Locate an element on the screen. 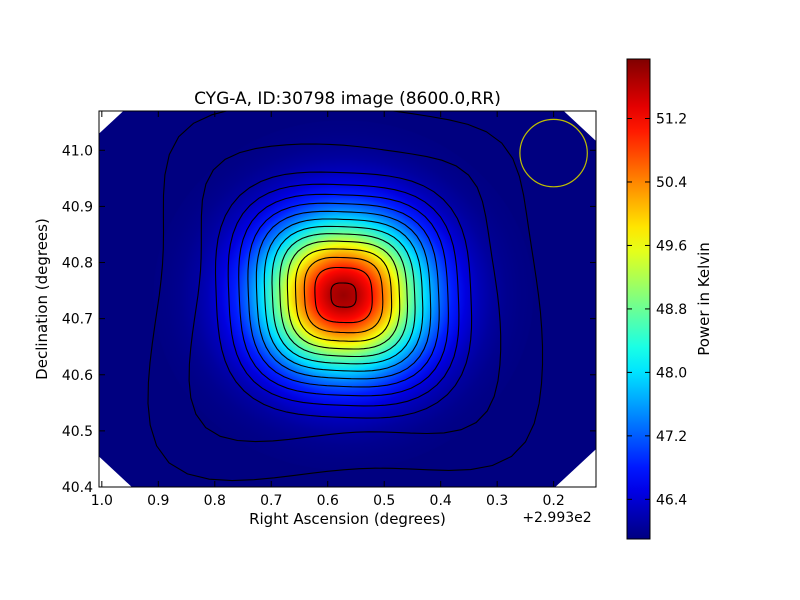 The image size is (800, 600). colorbar-label: Power in Kelvin is located at coordinates (704, 299).